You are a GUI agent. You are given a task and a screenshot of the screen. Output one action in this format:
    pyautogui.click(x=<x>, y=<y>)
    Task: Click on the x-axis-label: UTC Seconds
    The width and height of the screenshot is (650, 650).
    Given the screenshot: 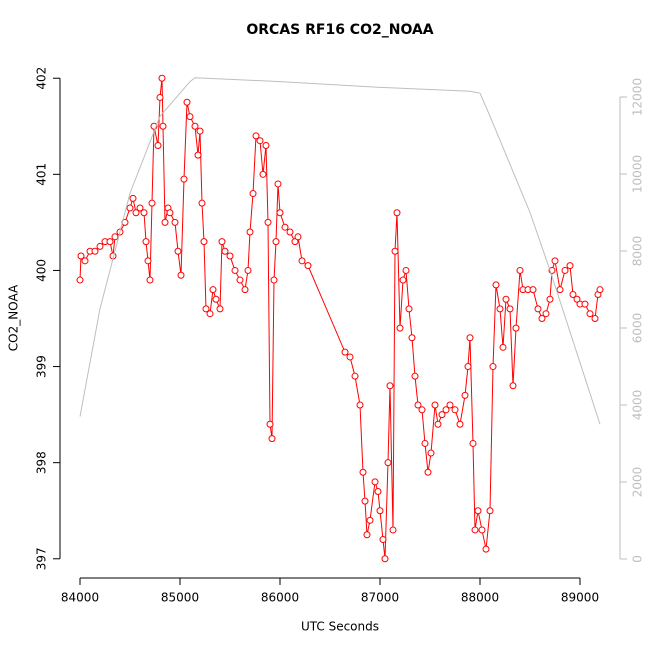 What is the action you would take?
    pyautogui.click(x=340, y=627)
    